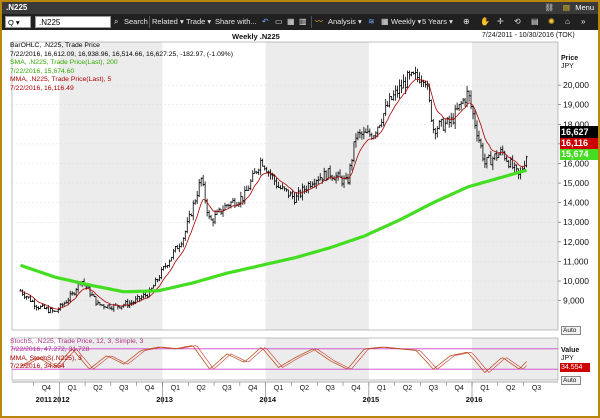 The height and width of the screenshot is (418, 600). Describe the element at coordinates (168, 21) in the screenshot. I see `related-menu: Related ▾` at that location.